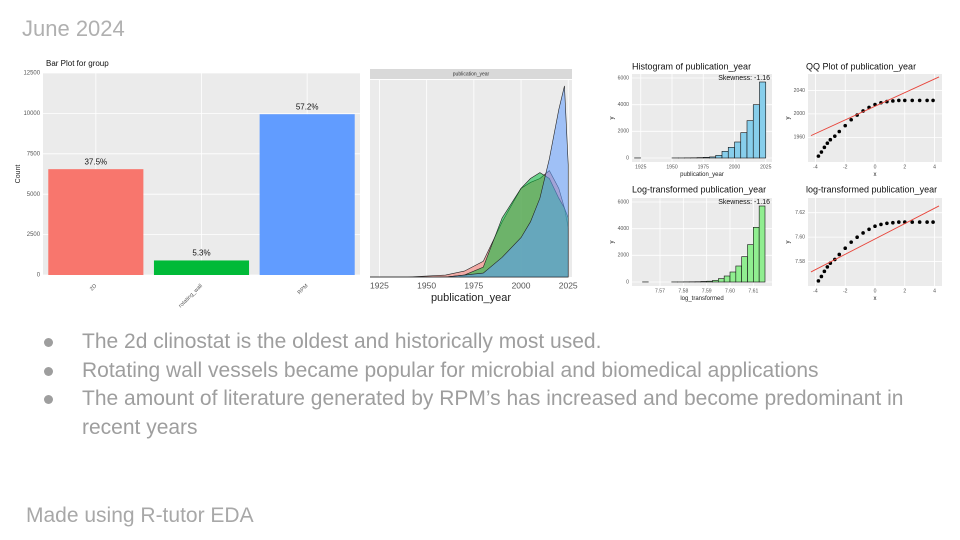  What do you see at coordinates (875, 168) in the screenshot?
I see `x-tick-label: 0` at bounding box center [875, 168].